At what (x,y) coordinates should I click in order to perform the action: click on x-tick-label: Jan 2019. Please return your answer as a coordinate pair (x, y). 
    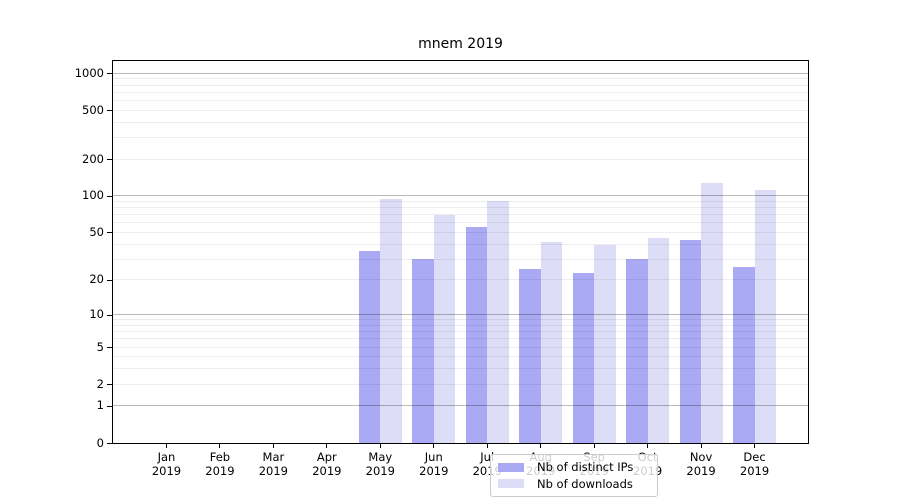
    Looking at the image, I should click on (166, 464).